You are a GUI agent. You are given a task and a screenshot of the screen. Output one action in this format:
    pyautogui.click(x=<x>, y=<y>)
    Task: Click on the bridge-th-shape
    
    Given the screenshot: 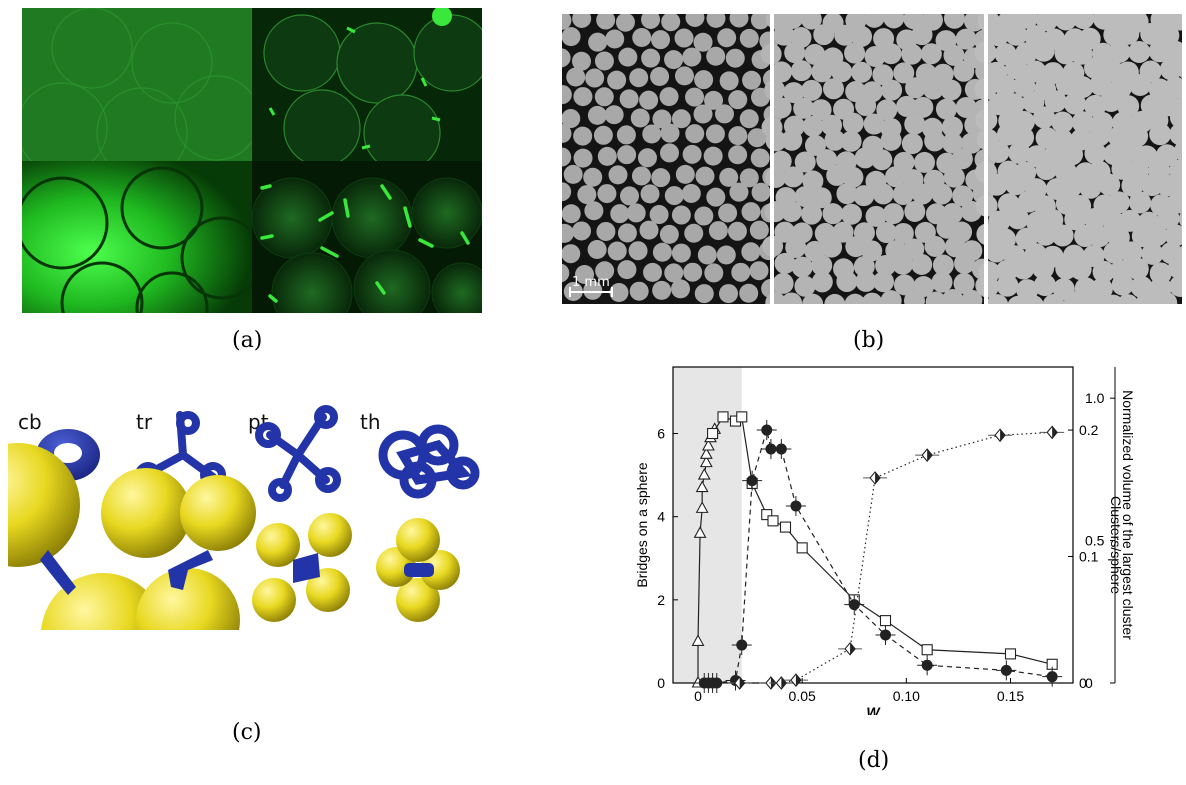 What is the action you would take?
    pyautogui.click(x=429, y=461)
    